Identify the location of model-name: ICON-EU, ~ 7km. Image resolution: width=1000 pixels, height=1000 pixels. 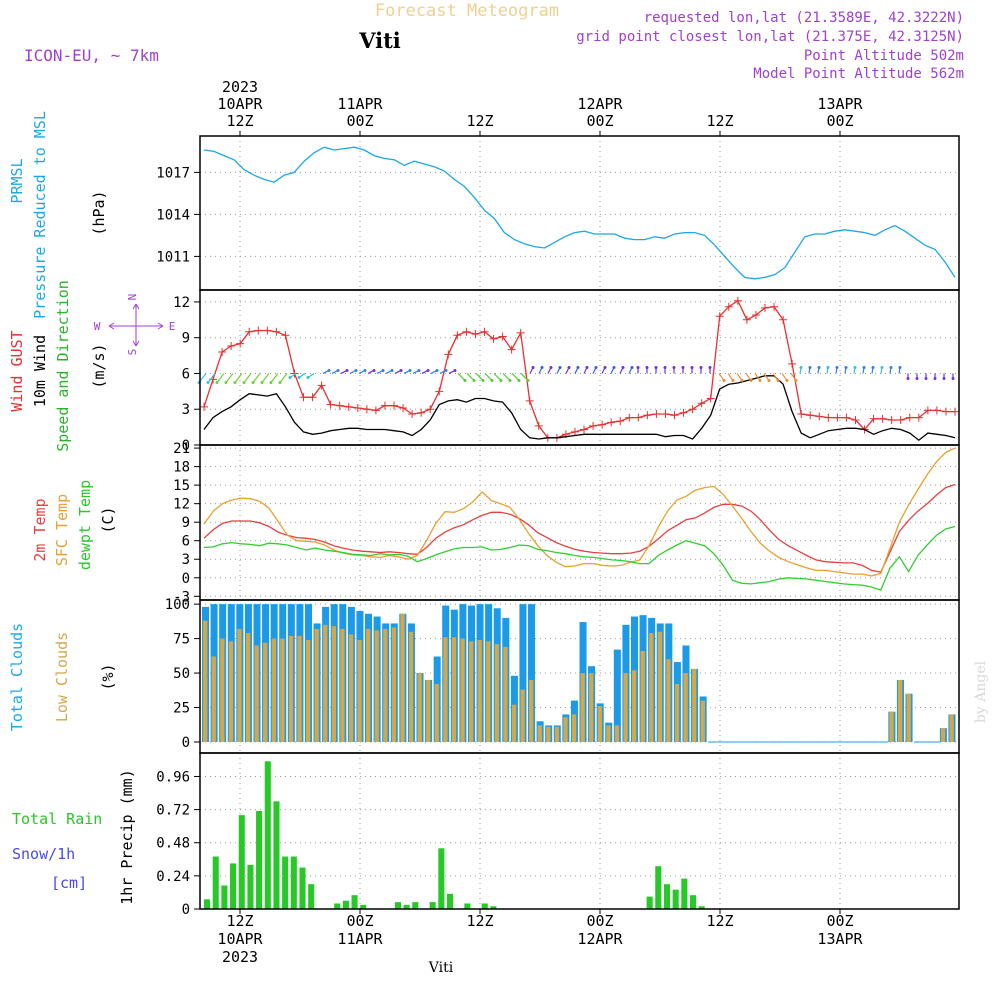
(91, 55).